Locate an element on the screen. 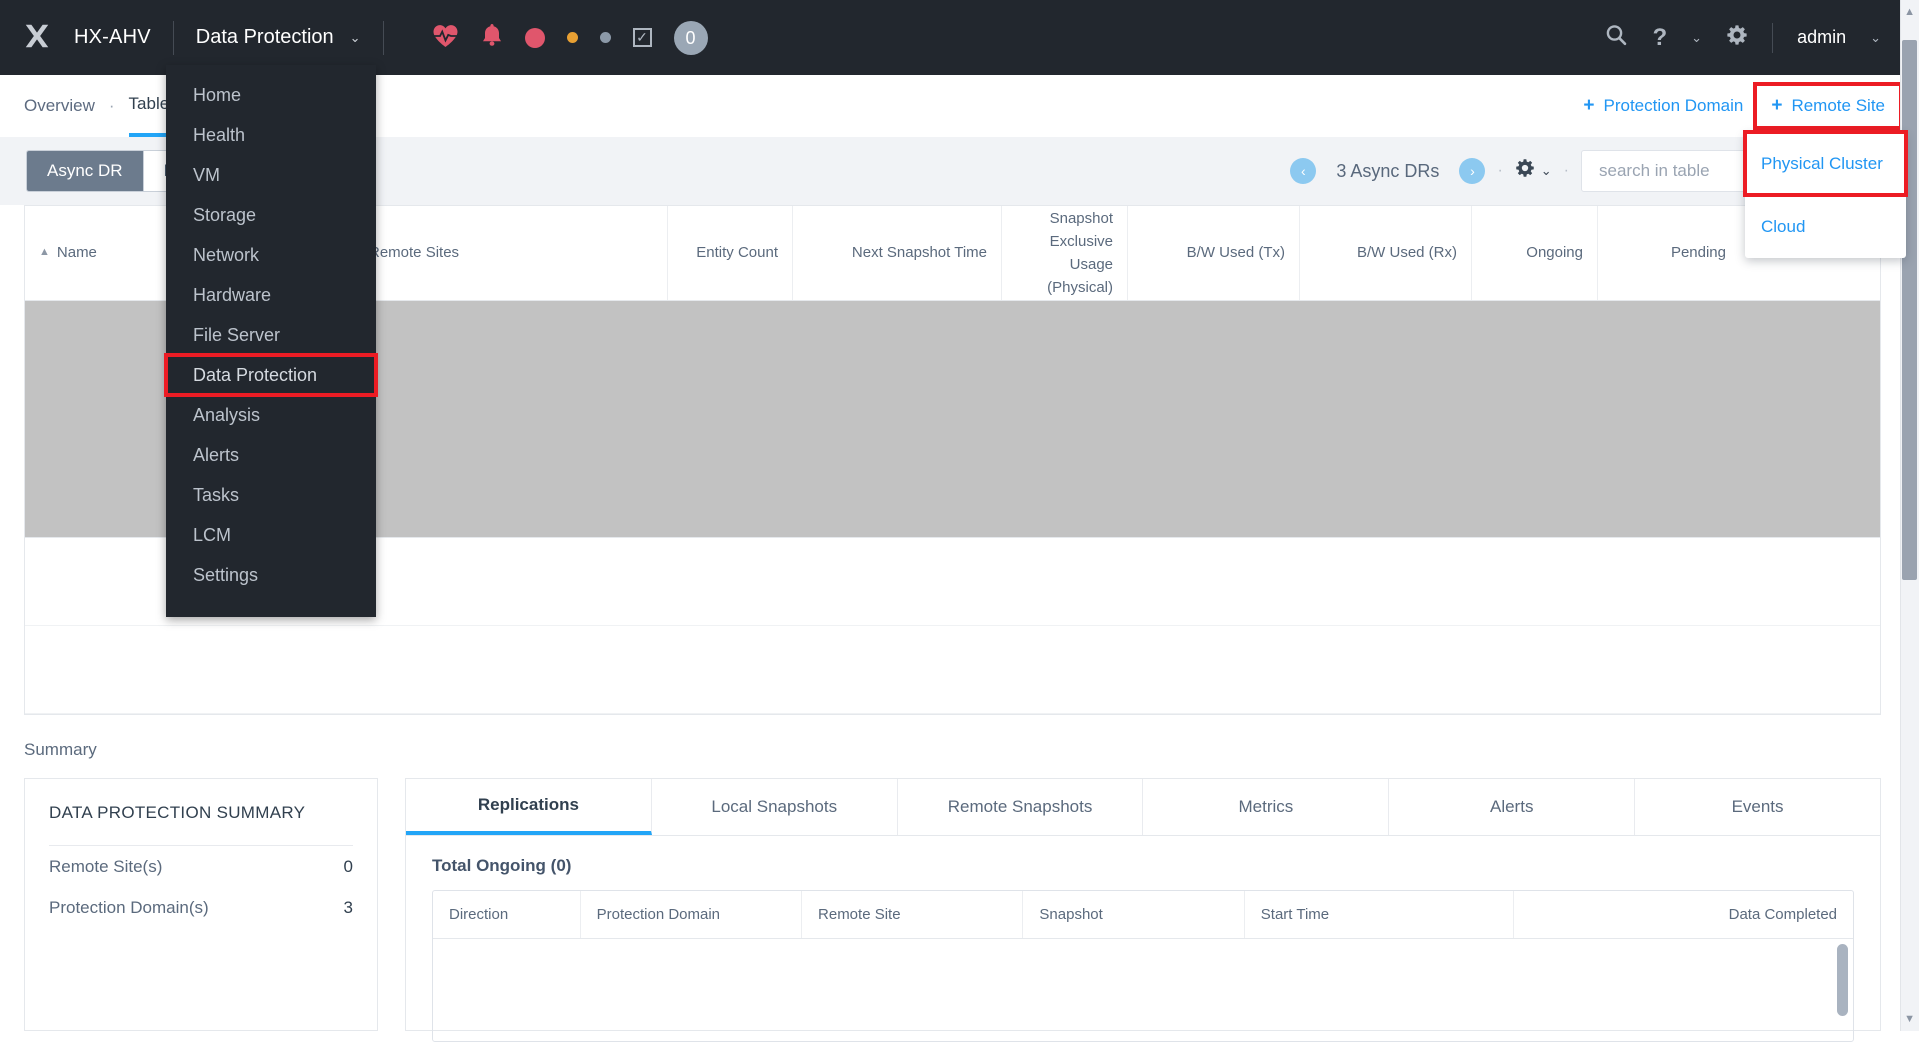 The width and height of the screenshot is (1919, 1042). top-bar: HX-AHV Data Protection ⌄ ✓ 0 is located at coordinates (959, 37).